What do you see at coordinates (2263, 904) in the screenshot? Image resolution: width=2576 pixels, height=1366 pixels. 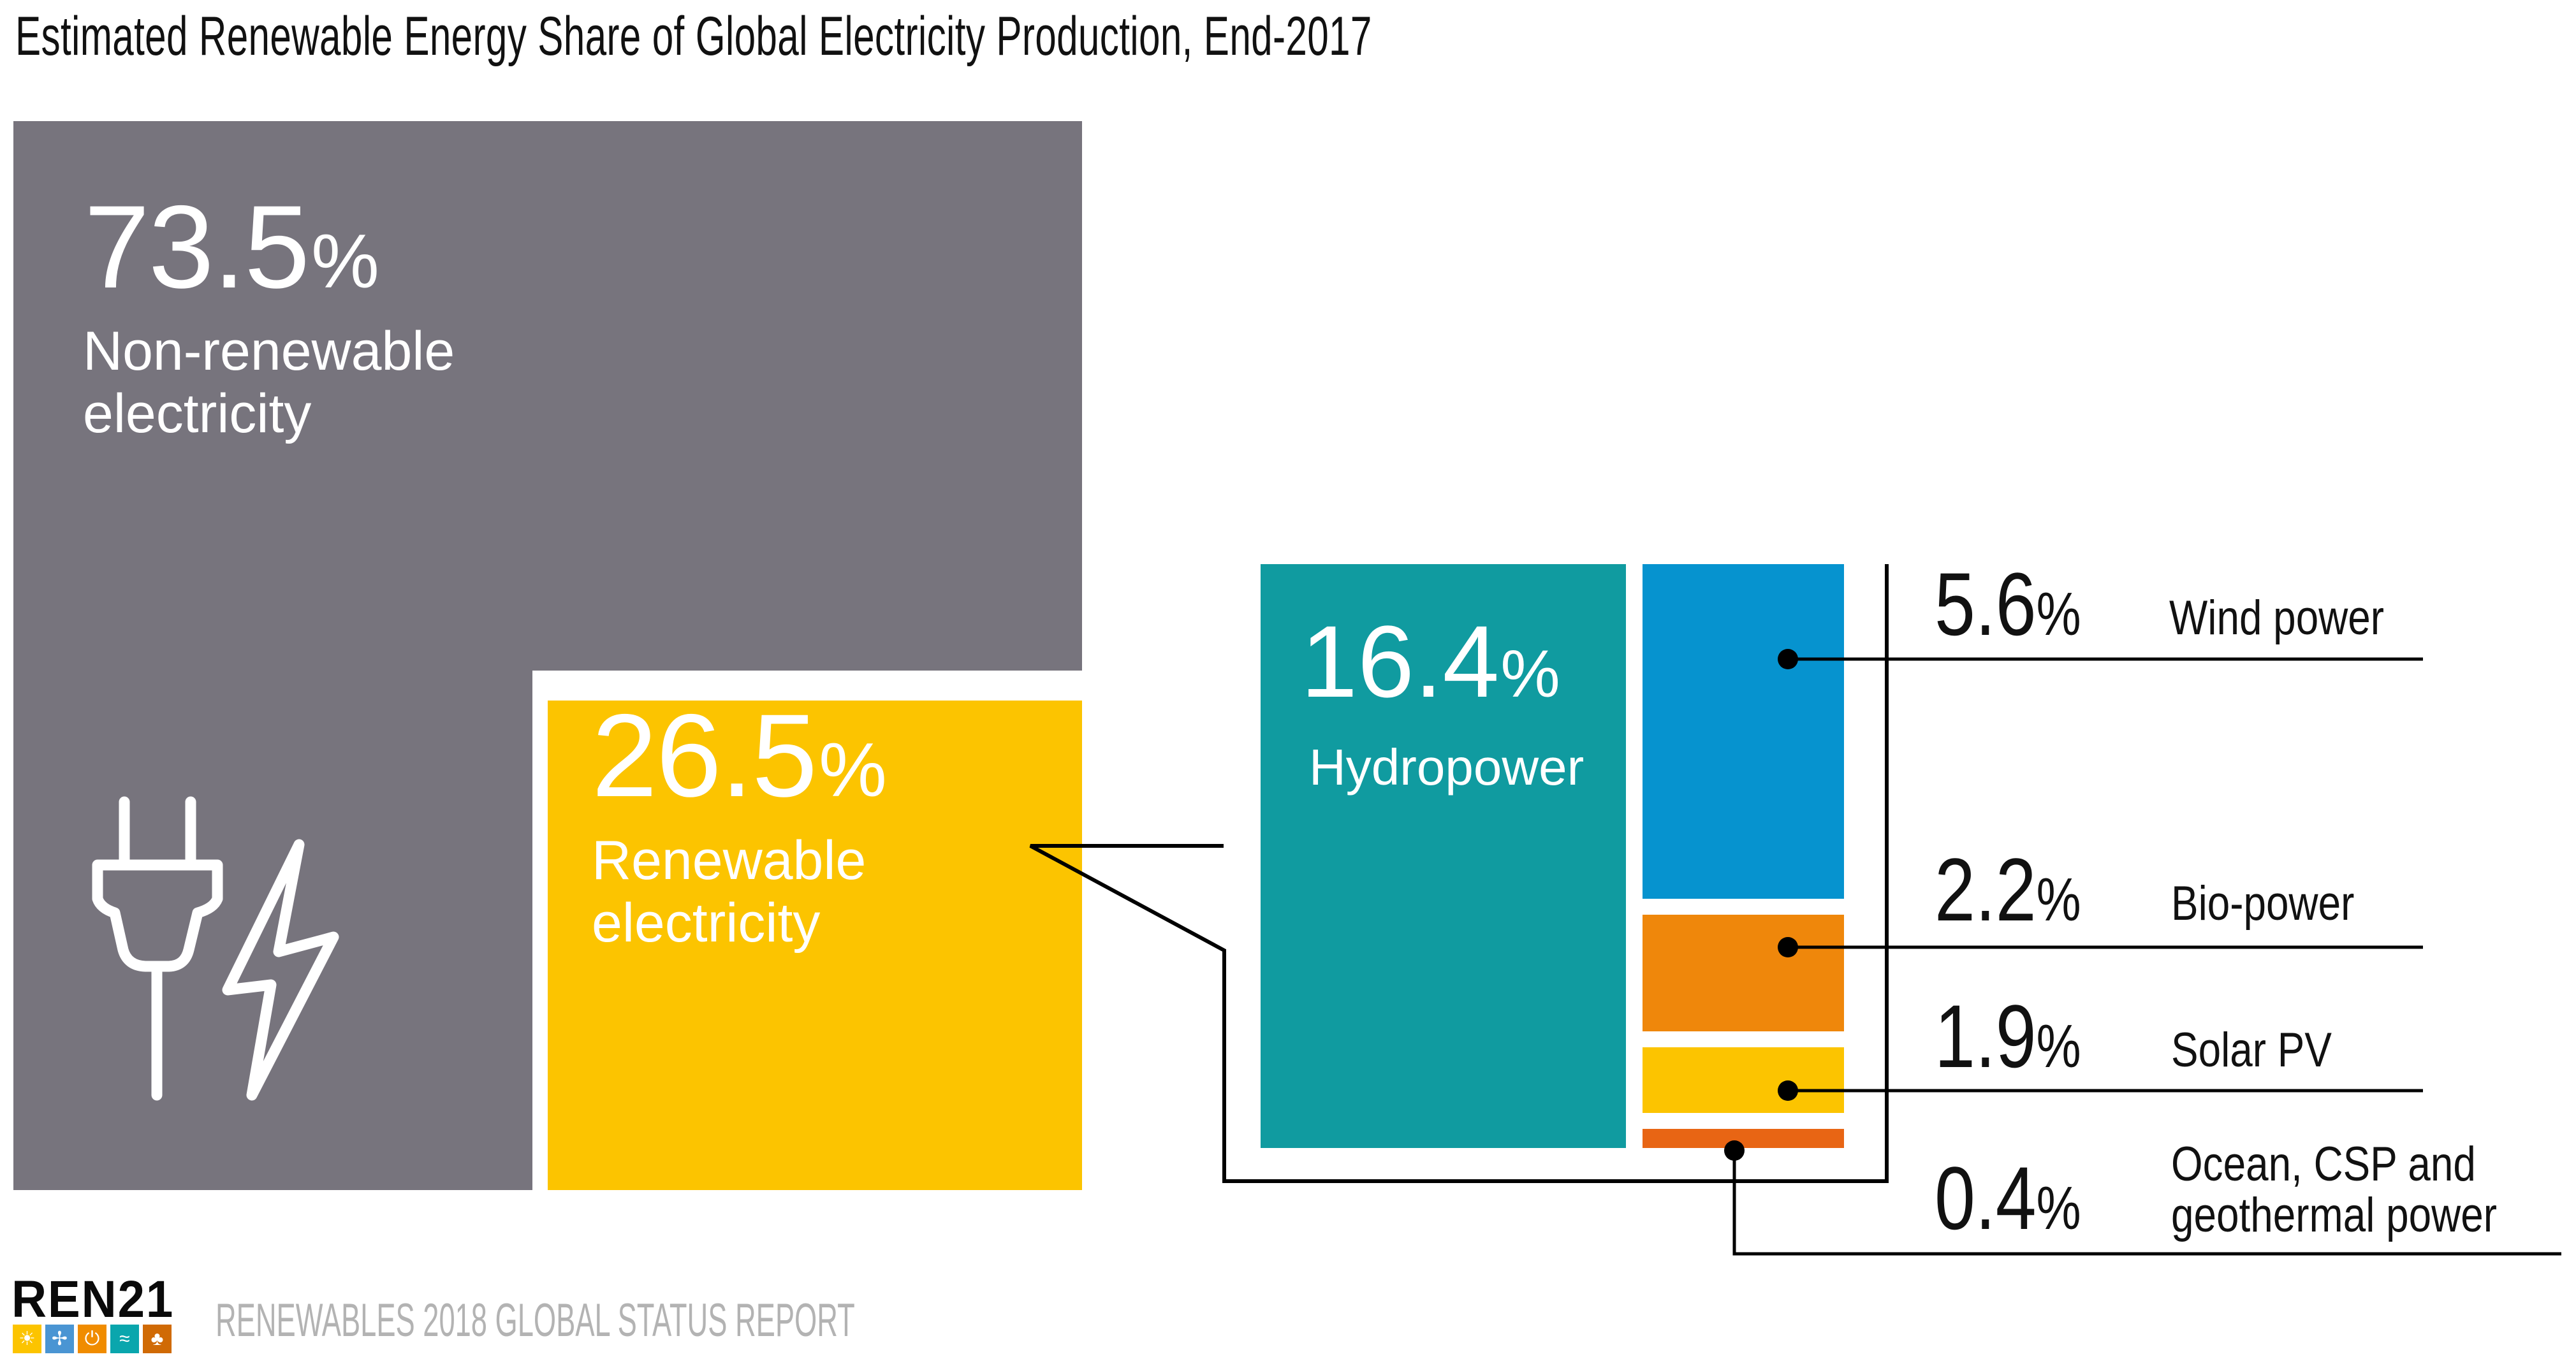 I see `bio-label: Bio-power` at bounding box center [2263, 904].